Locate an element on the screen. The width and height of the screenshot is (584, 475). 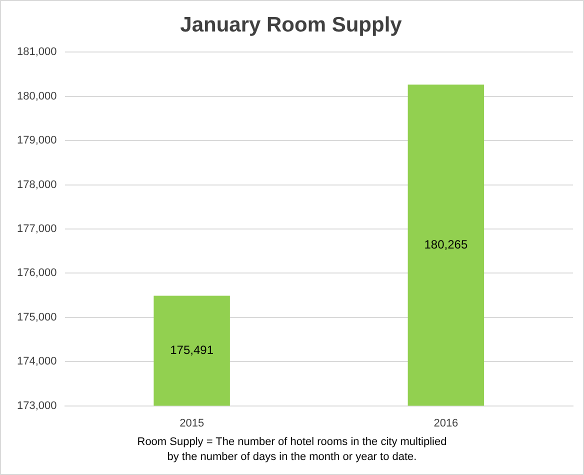
x-tick-label: 2016 is located at coordinates (446, 423).